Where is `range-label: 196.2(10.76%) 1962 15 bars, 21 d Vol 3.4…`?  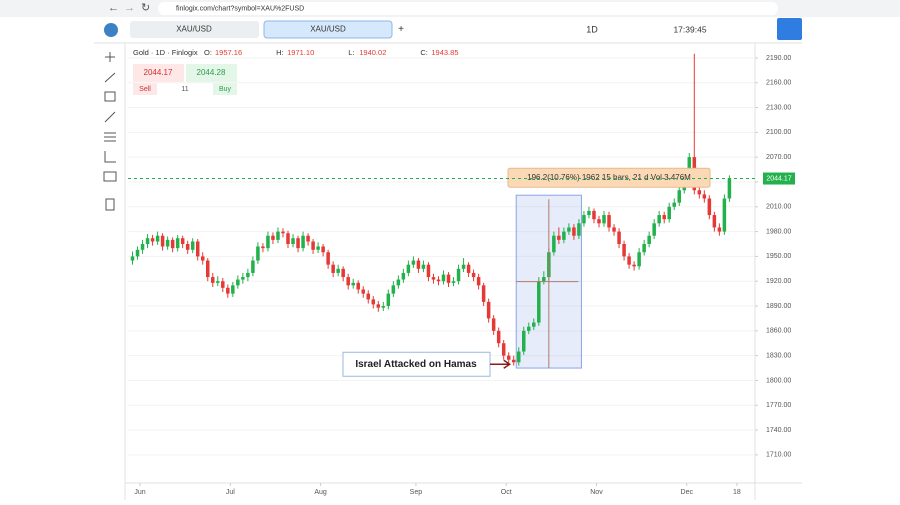 range-label: 196.2(10.76%) 1962 15 bars, 21 d Vol 3.4… is located at coordinates (609, 177).